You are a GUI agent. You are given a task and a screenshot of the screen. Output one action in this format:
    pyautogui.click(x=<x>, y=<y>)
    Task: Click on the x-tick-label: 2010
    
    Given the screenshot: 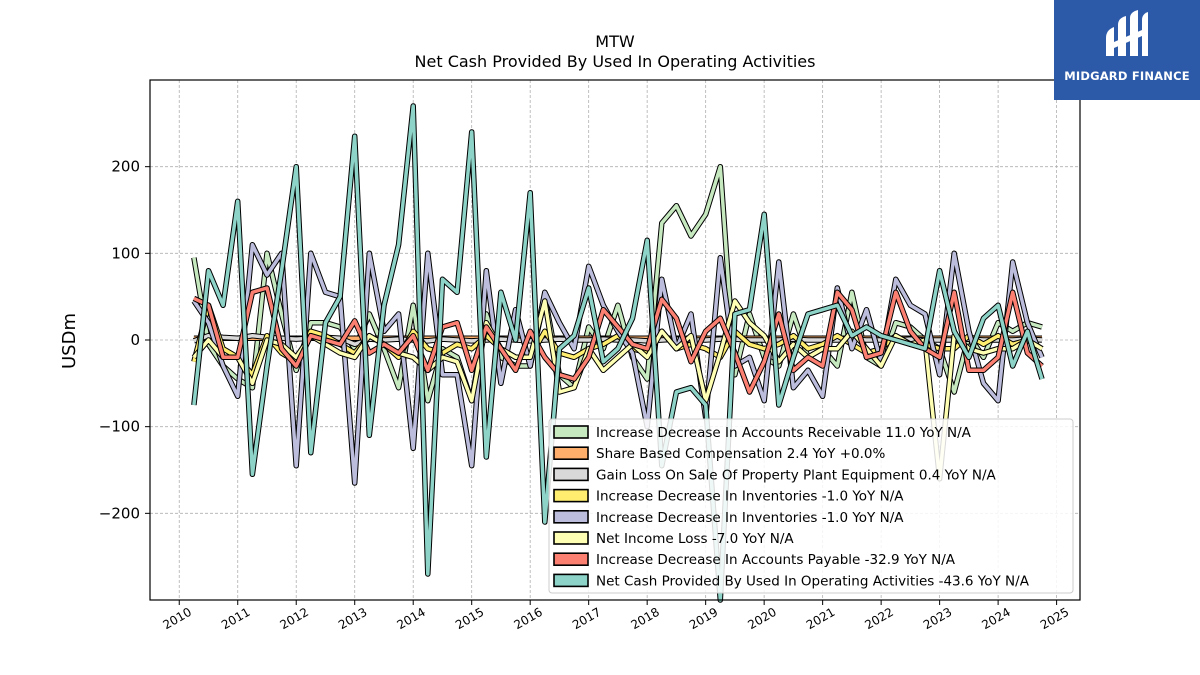 What is the action you would take?
    pyautogui.click(x=177, y=618)
    